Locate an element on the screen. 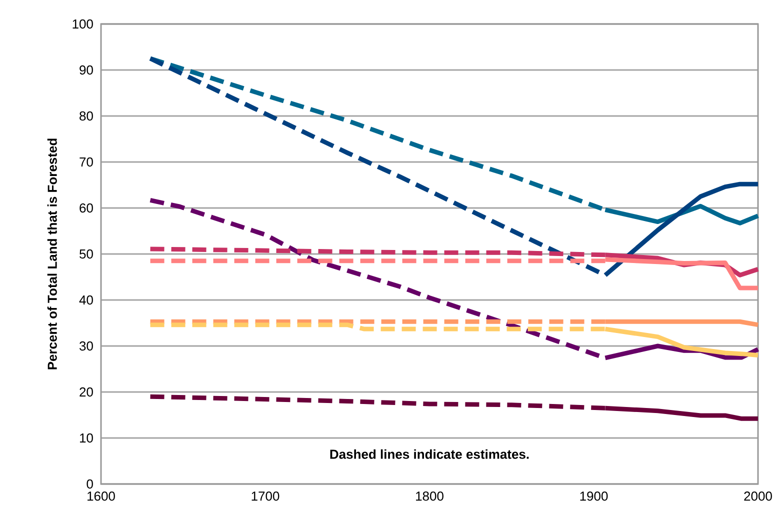 This screenshot has height=523, width=778. x-tick-label: 1900 is located at coordinates (594, 496).